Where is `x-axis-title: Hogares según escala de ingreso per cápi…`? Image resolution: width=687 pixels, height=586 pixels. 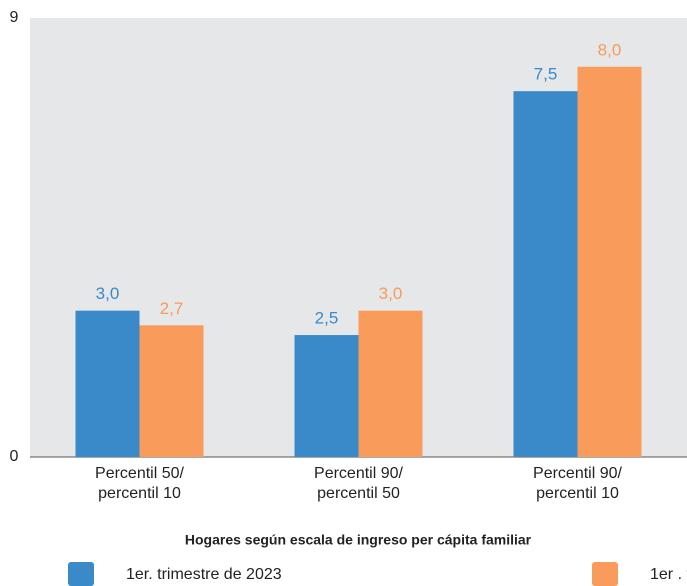 x-axis-title: Hogares según escala de ingreso per cápi… is located at coordinates (358, 540).